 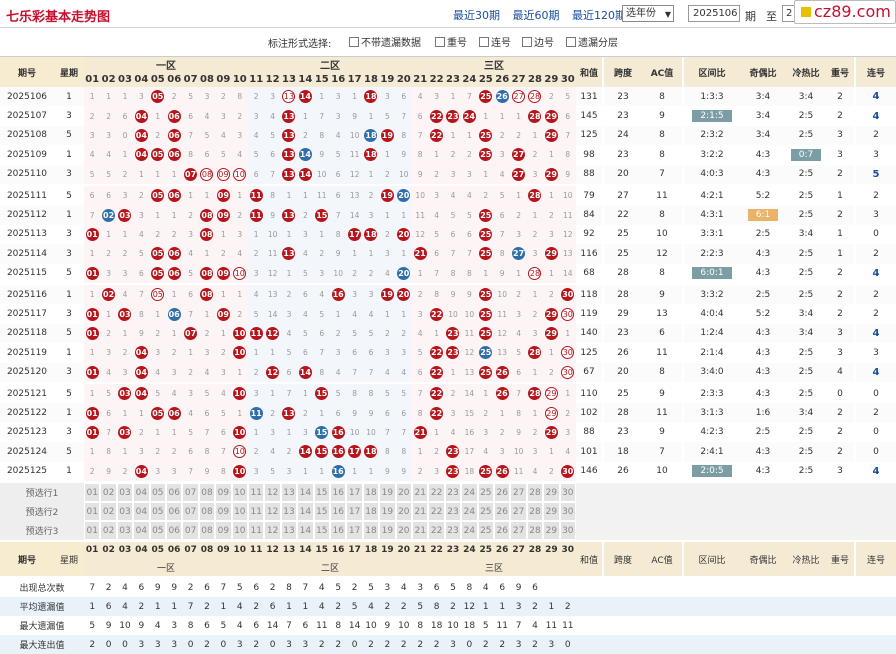 What do you see at coordinates (476, 15) in the screenshot?
I see `recent-30-link: 最近30期` at bounding box center [476, 15].